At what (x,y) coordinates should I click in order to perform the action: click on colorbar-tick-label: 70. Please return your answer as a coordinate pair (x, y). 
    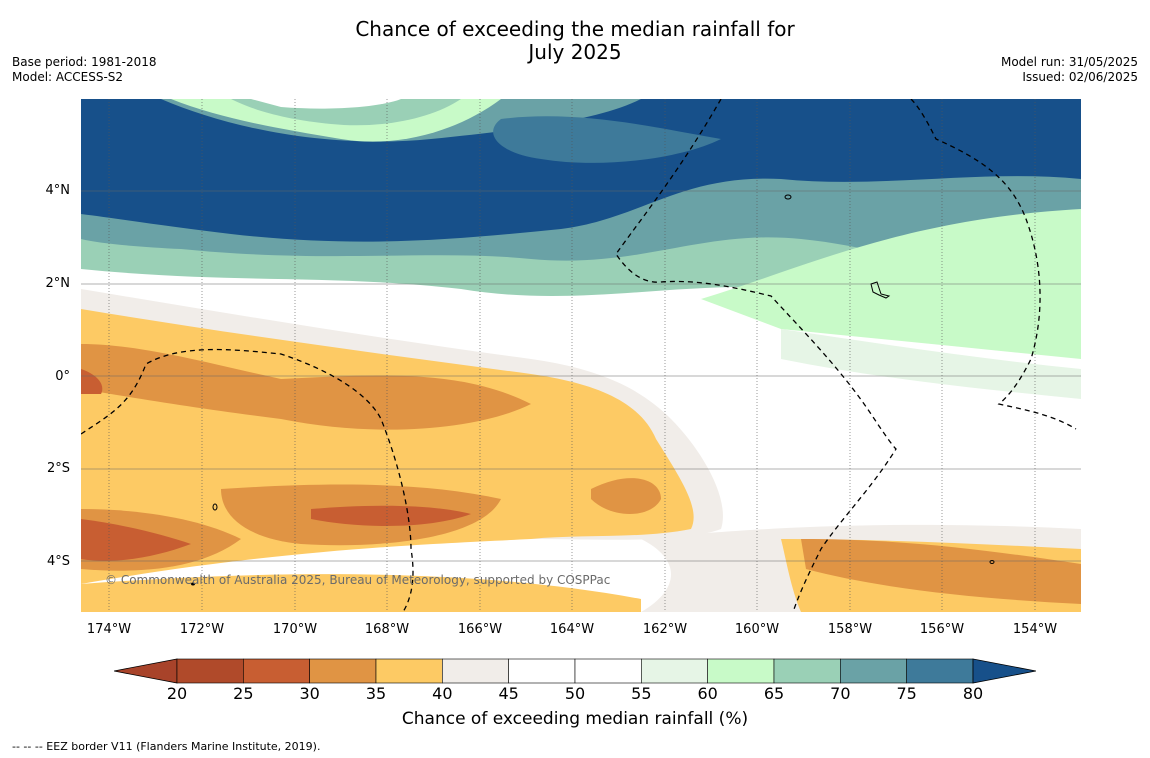
    Looking at the image, I should click on (840, 693).